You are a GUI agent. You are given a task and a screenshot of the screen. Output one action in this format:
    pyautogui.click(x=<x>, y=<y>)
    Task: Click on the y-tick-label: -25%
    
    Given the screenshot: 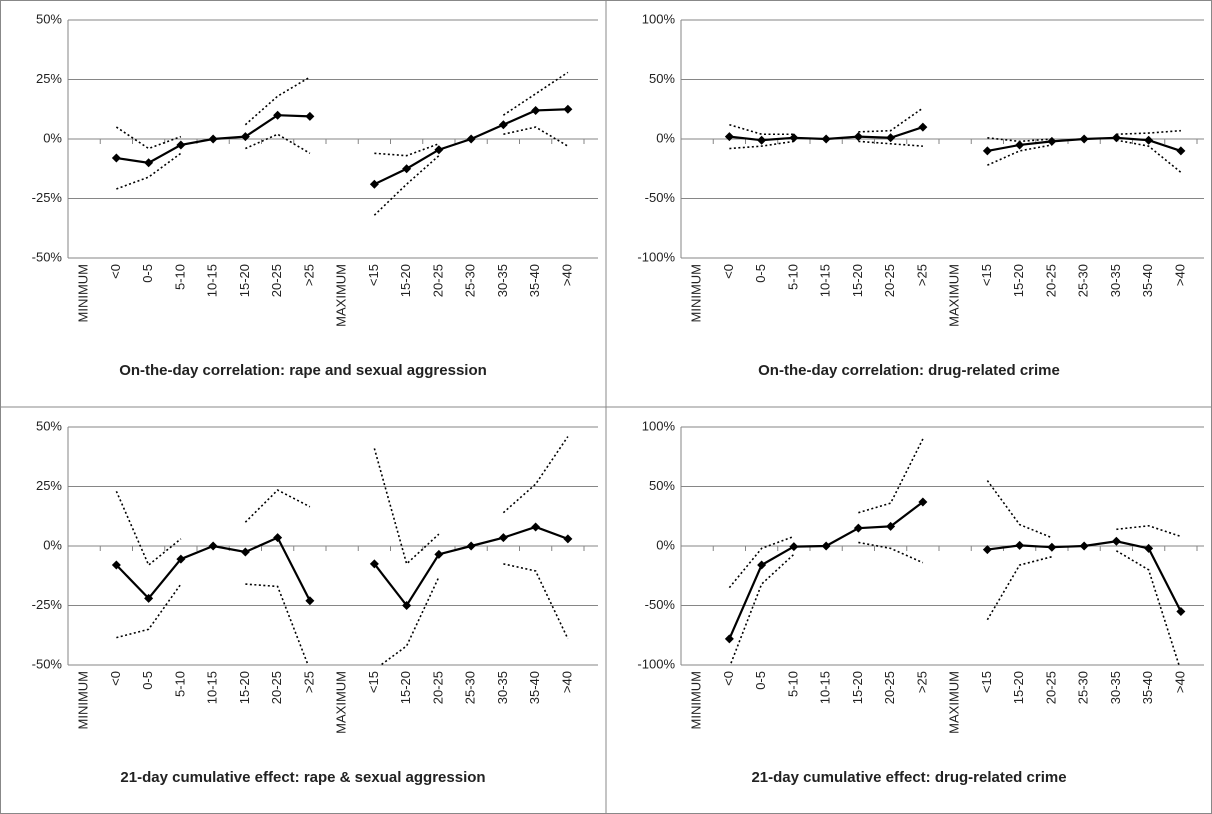 What is the action you would take?
    pyautogui.click(x=47, y=604)
    